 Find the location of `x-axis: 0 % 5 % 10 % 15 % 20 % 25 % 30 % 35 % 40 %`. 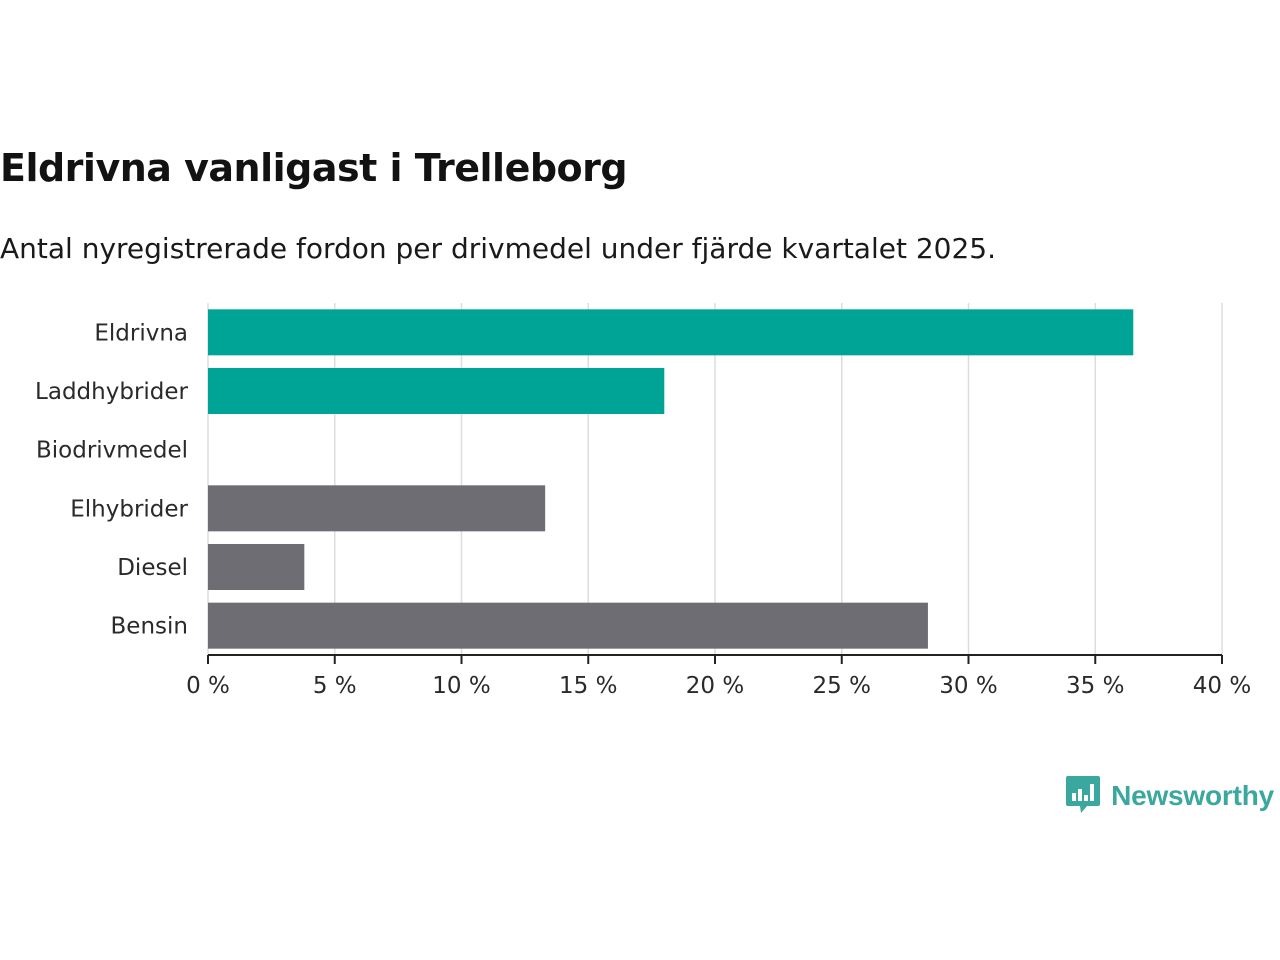

x-axis: 0 % 5 % 10 % 15 % 20 % 25 % 30 % 35 % 40 % is located at coordinates (718, 676).